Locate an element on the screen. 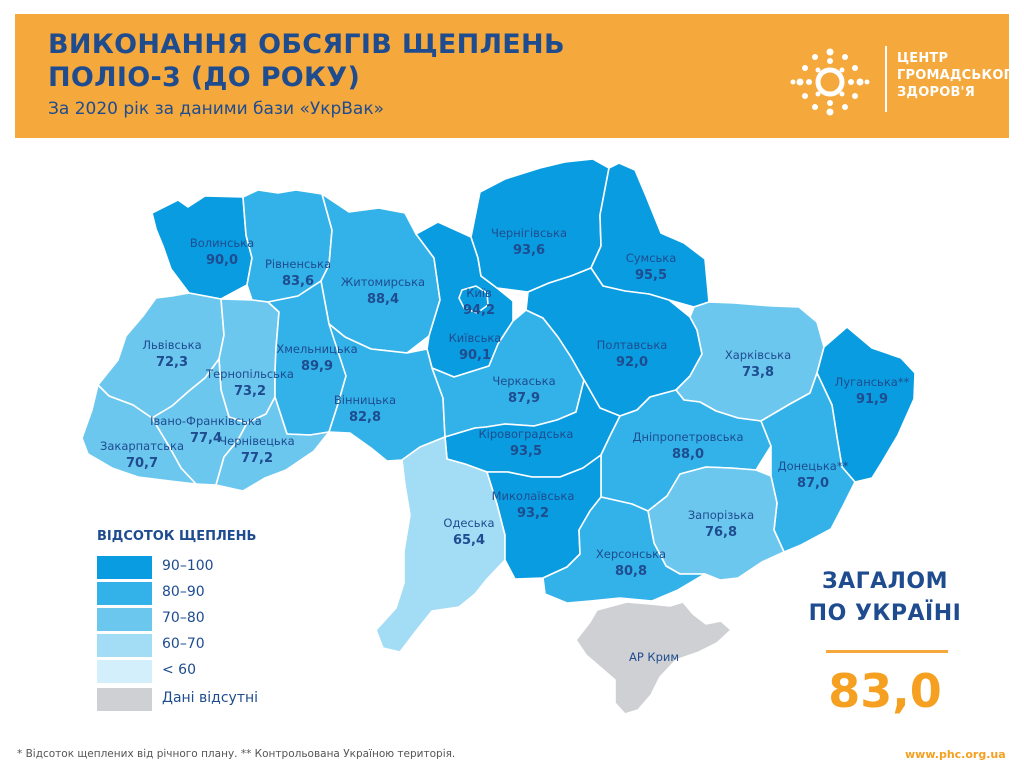 The width and height of the screenshot is (1024, 768). total-label-line-2: ПО УКРАЇНІ is located at coordinates (885, 613).